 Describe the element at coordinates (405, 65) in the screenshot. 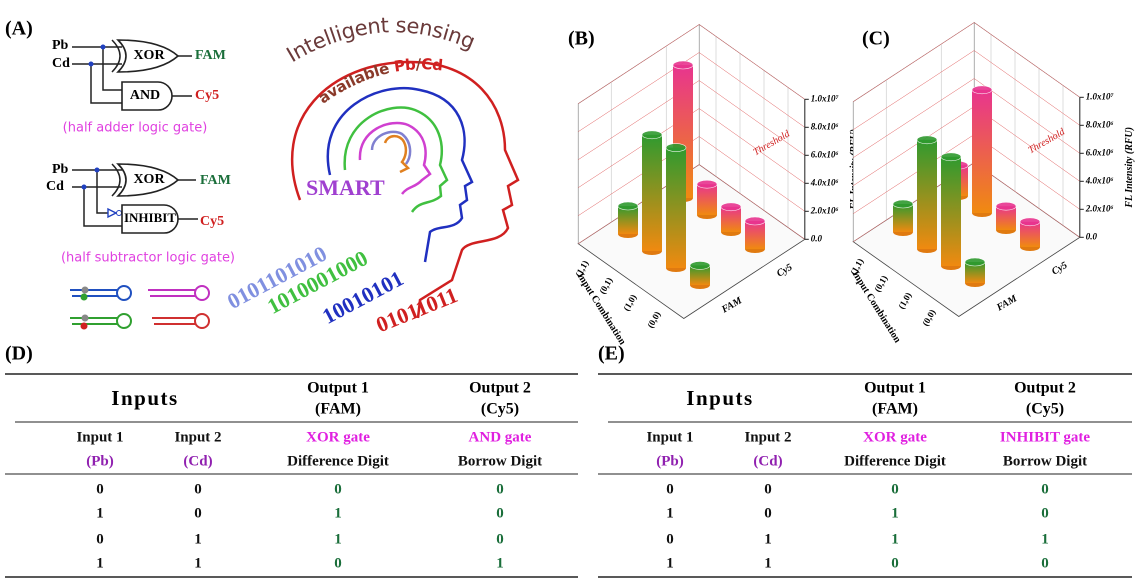

I see `subtitle-part: Pb` at that location.